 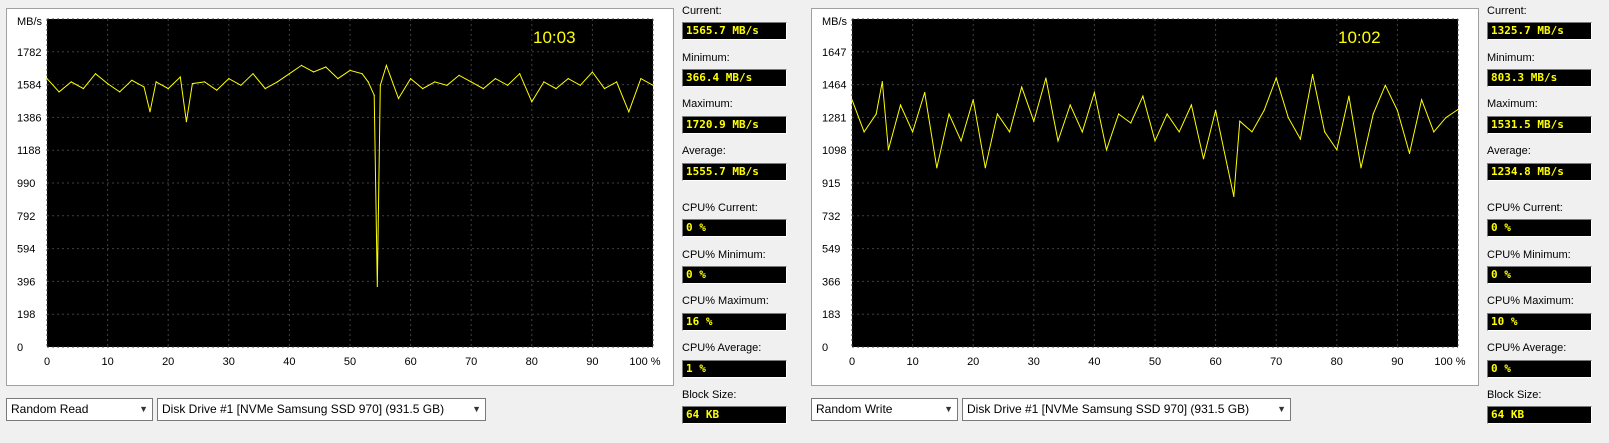 What do you see at coordinates (834, 118) in the screenshot?
I see `y-tick-label: 1281` at bounding box center [834, 118].